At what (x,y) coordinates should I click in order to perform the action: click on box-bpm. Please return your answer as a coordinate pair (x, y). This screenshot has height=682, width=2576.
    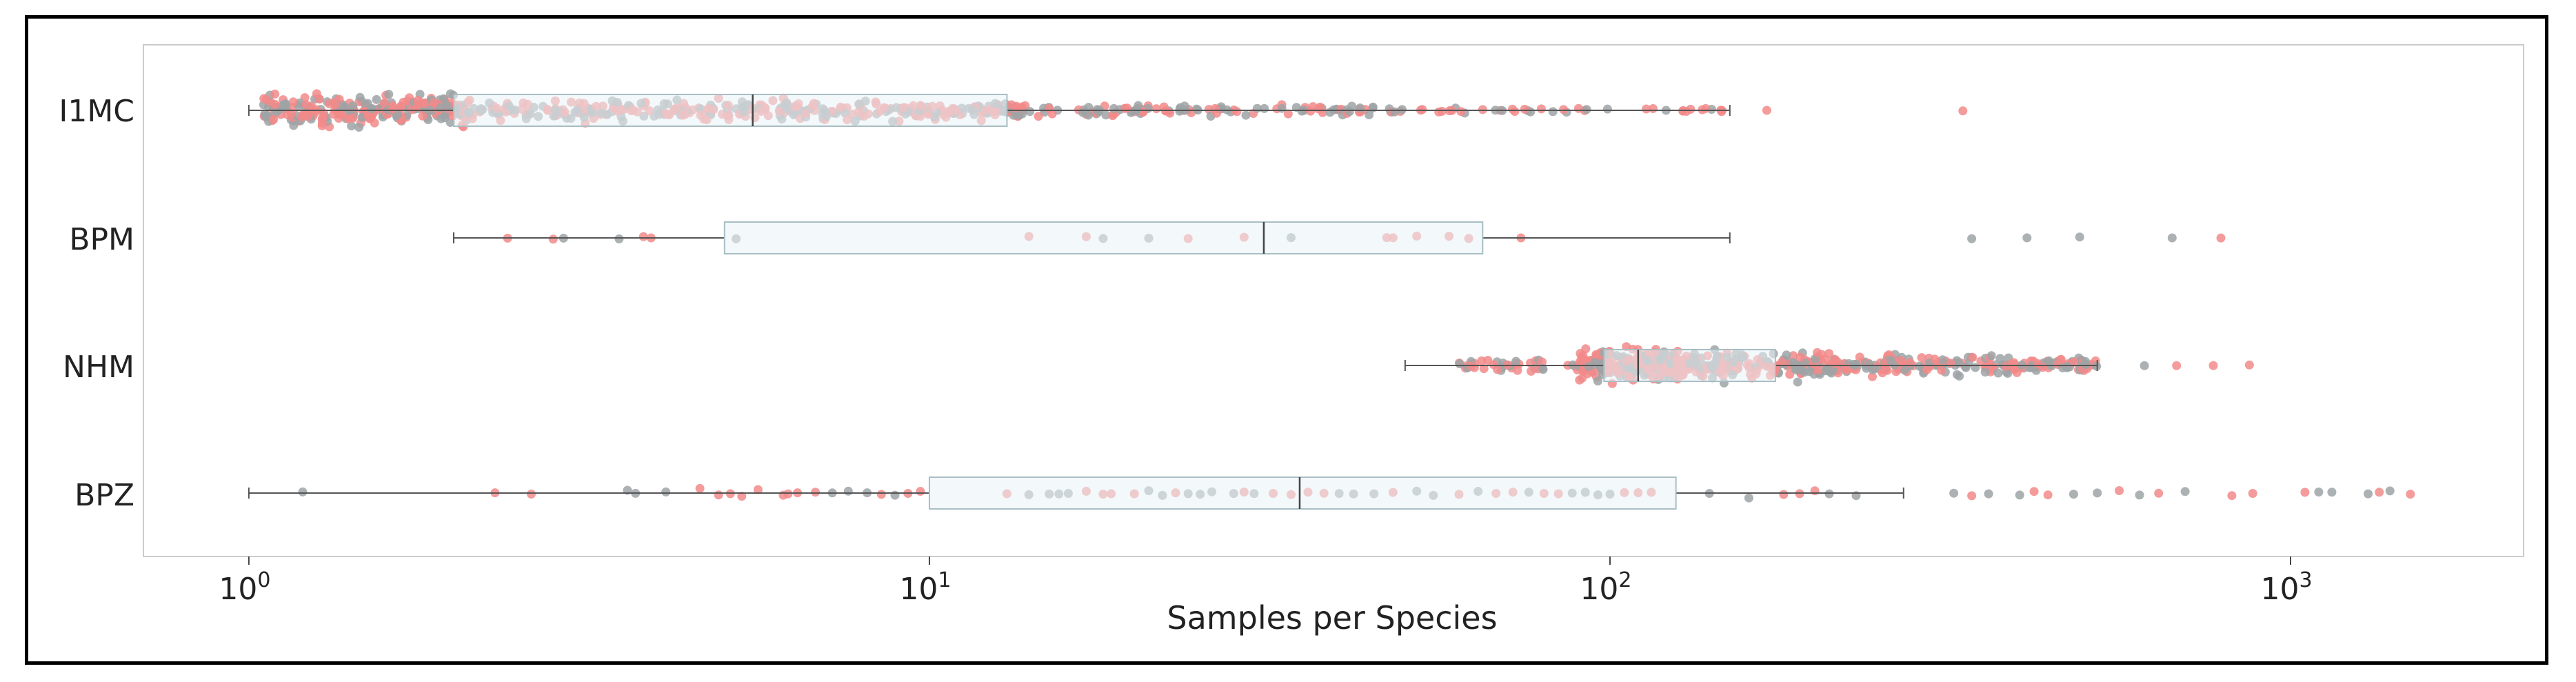
    Looking at the image, I should click on (1103, 237).